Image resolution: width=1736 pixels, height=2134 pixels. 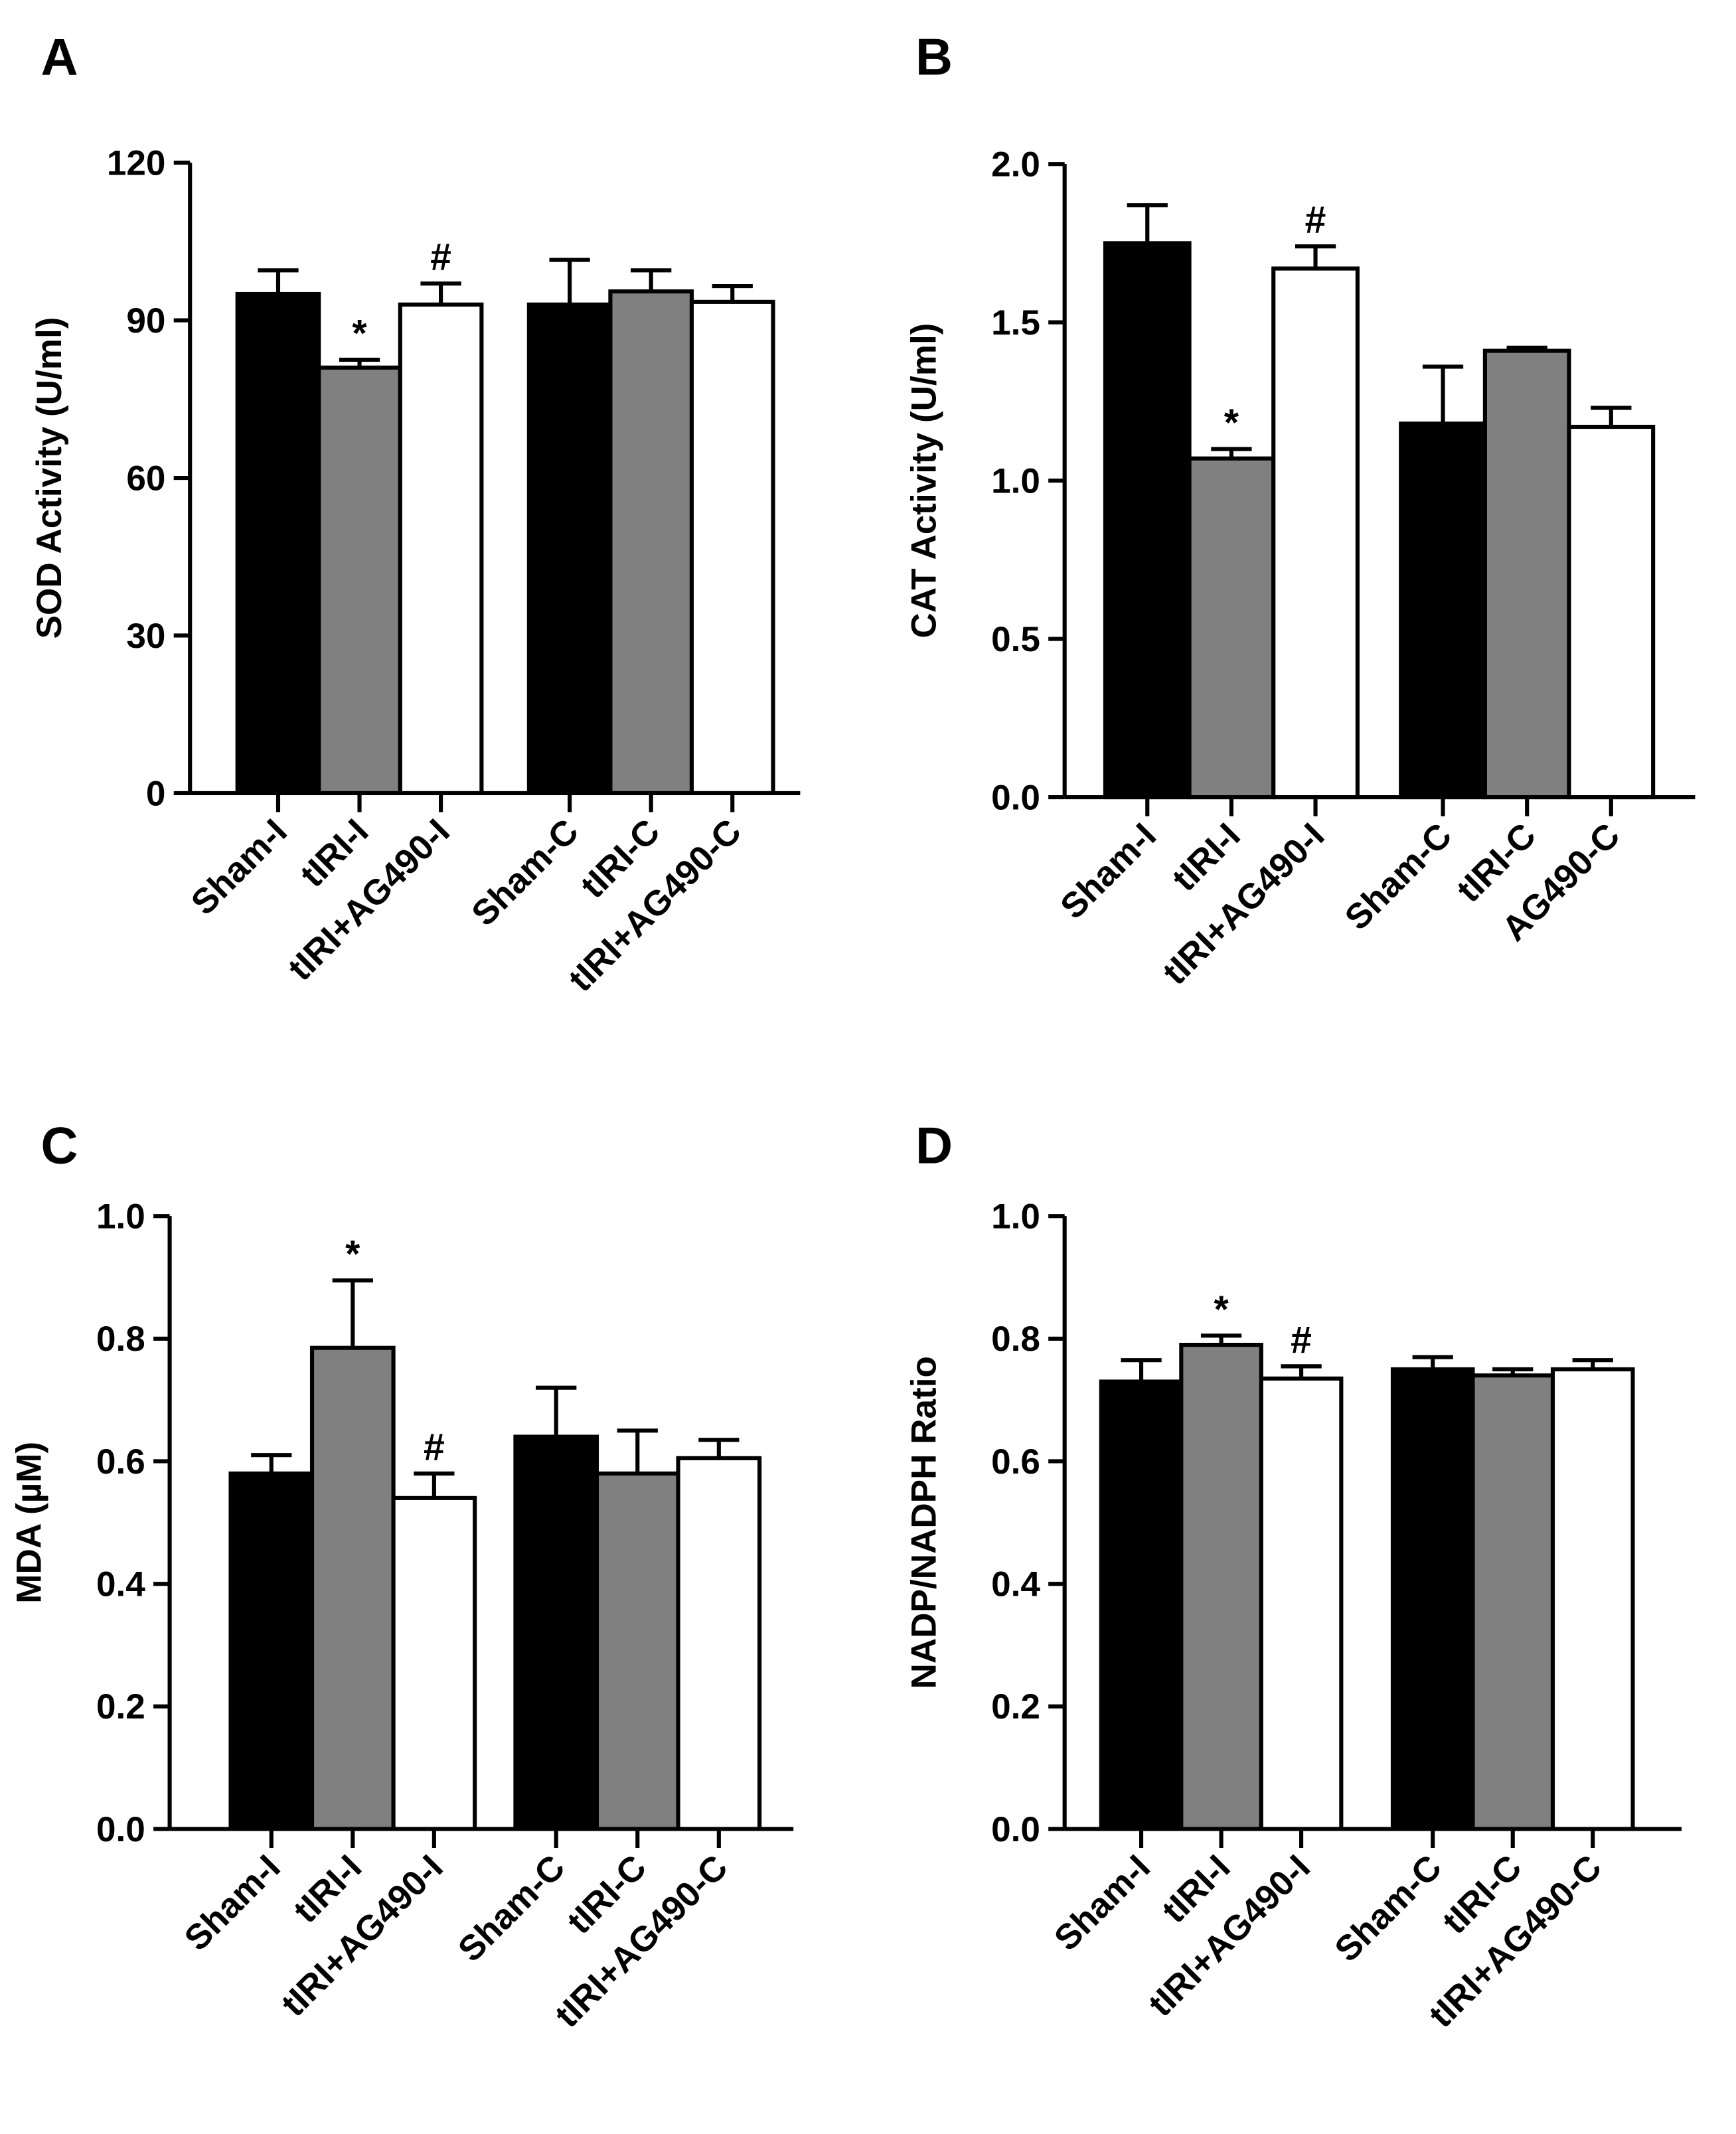 What do you see at coordinates (146, 478) in the screenshot?
I see `y-tick-label: 60` at bounding box center [146, 478].